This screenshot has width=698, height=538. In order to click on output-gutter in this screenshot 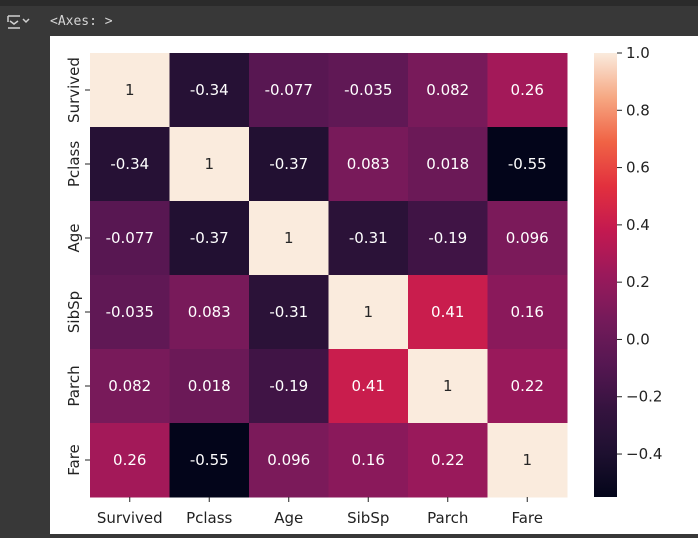, I will do `click(22, 270)`.